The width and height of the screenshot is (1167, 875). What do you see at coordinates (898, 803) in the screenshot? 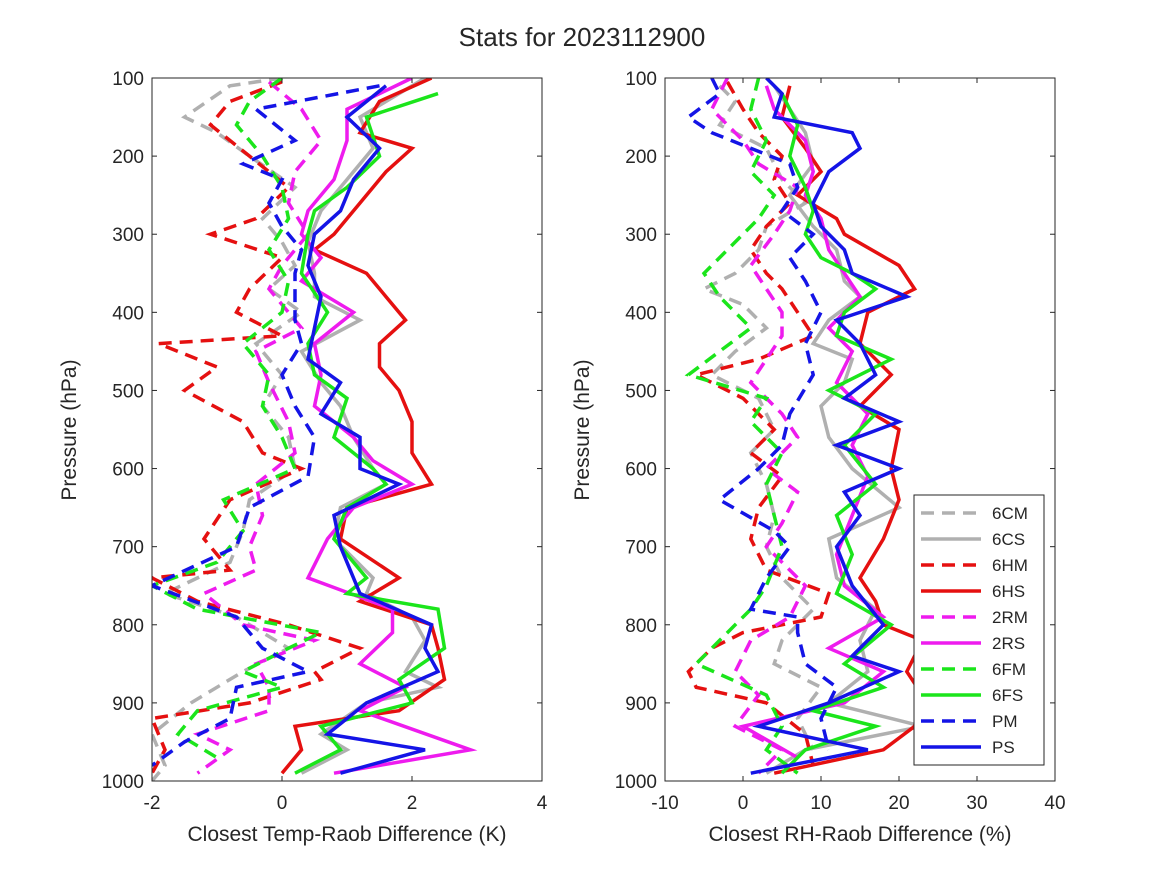
I see `right-x-tick-label: 20` at bounding box center [898, 803].